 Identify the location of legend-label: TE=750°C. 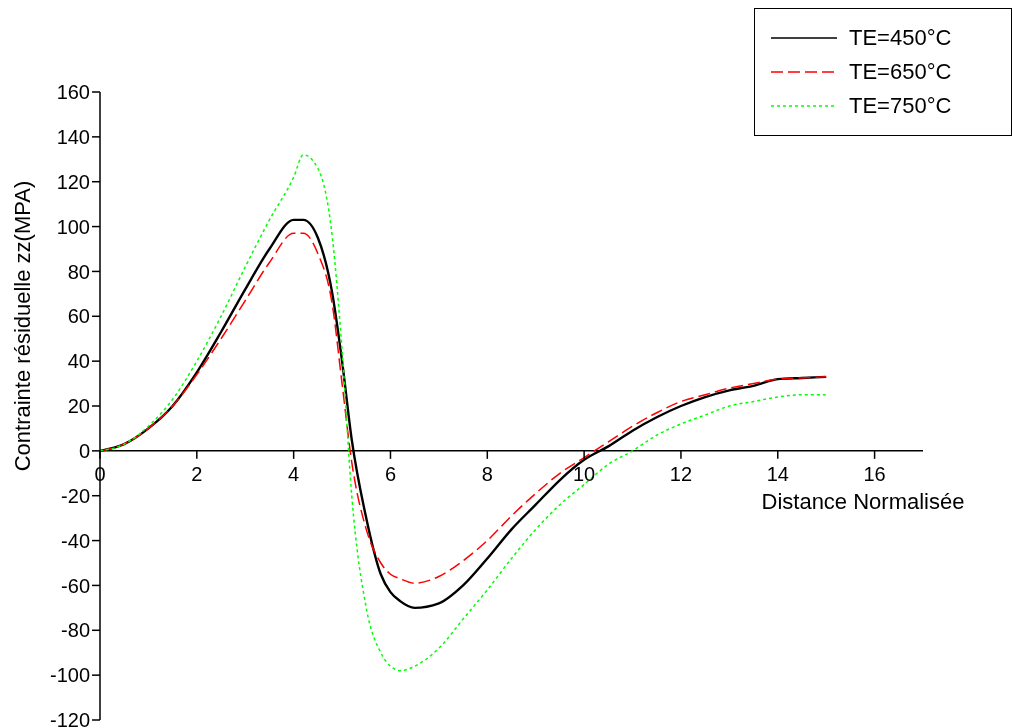
(900, 106).